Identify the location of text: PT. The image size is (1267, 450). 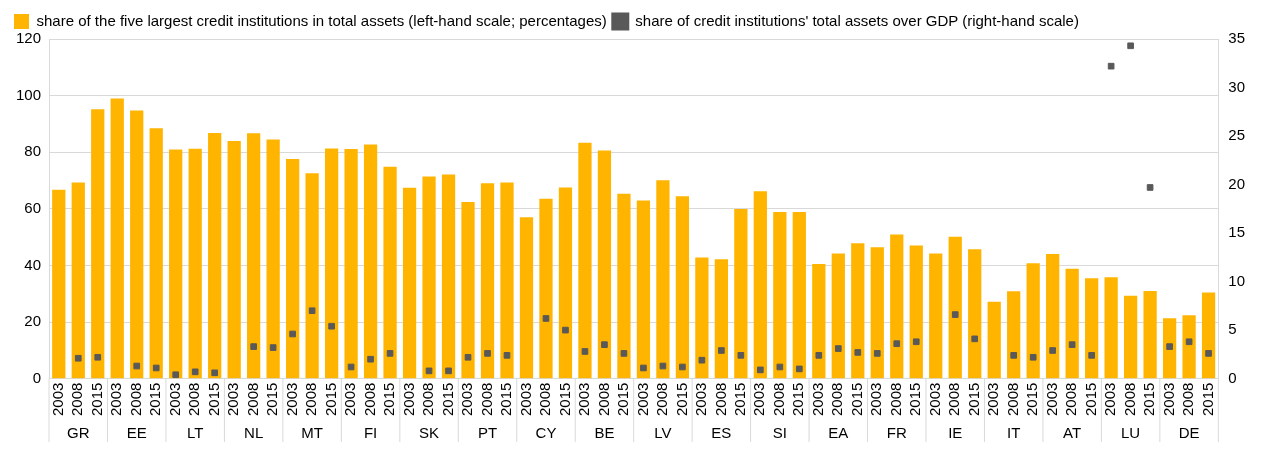
(487, 432).